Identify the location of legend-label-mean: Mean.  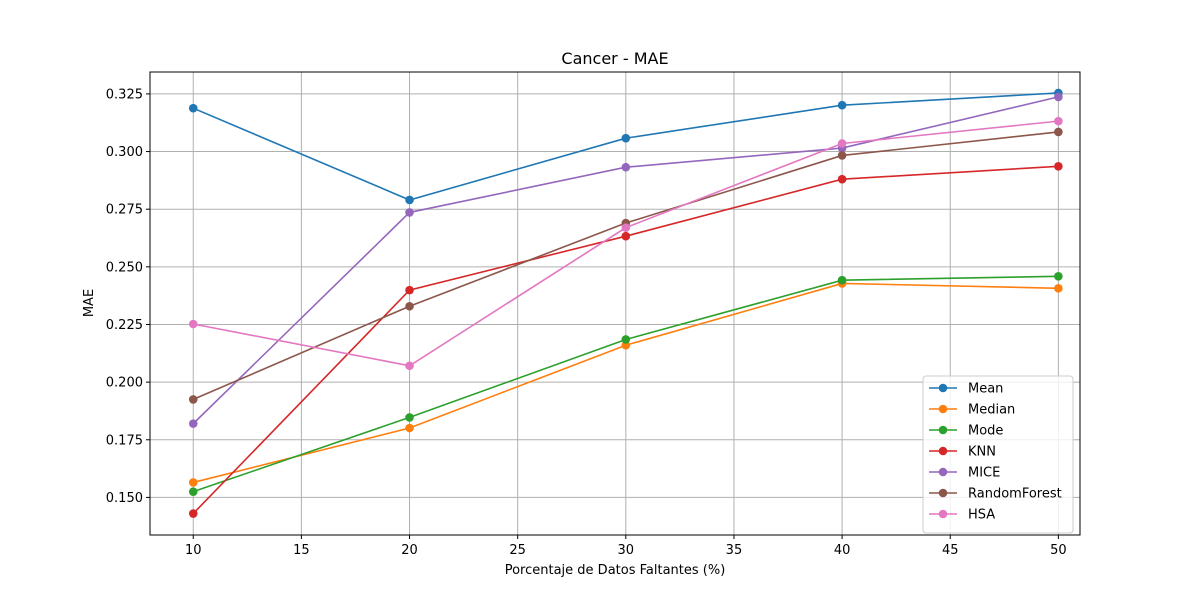
(985, 389).